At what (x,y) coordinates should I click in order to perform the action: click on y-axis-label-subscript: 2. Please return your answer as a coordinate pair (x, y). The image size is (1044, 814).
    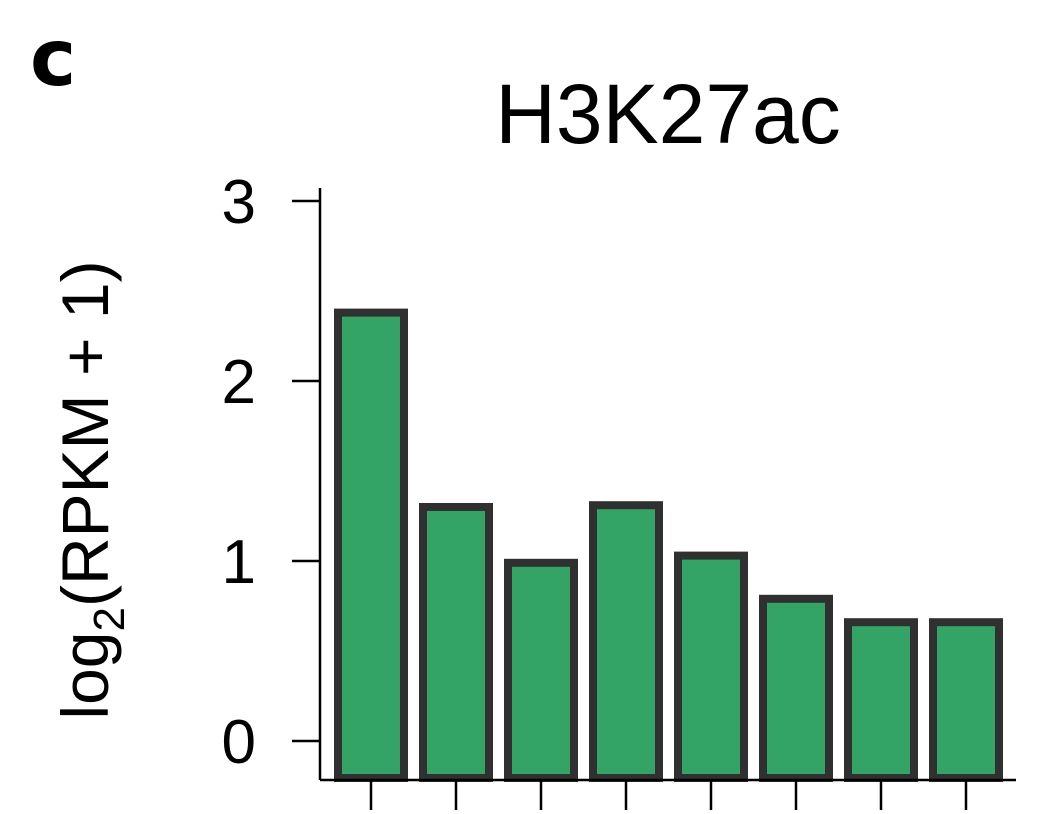
    Looking at the image, I should click on (109, 619).